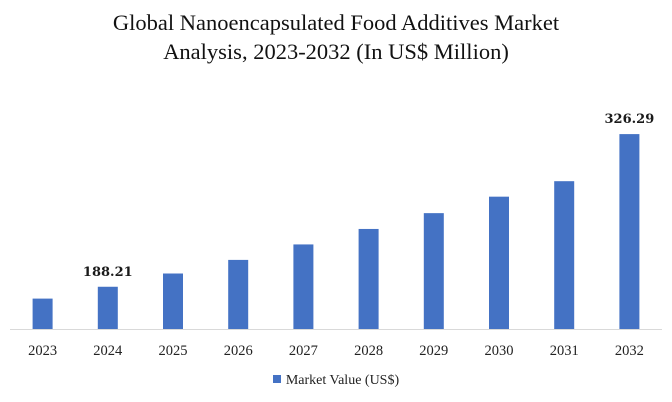  What do you see at coordinates (42, 351) in the screenshot?
I see `x-tick-label-2023: 2023` at bounding box center [42, 351].